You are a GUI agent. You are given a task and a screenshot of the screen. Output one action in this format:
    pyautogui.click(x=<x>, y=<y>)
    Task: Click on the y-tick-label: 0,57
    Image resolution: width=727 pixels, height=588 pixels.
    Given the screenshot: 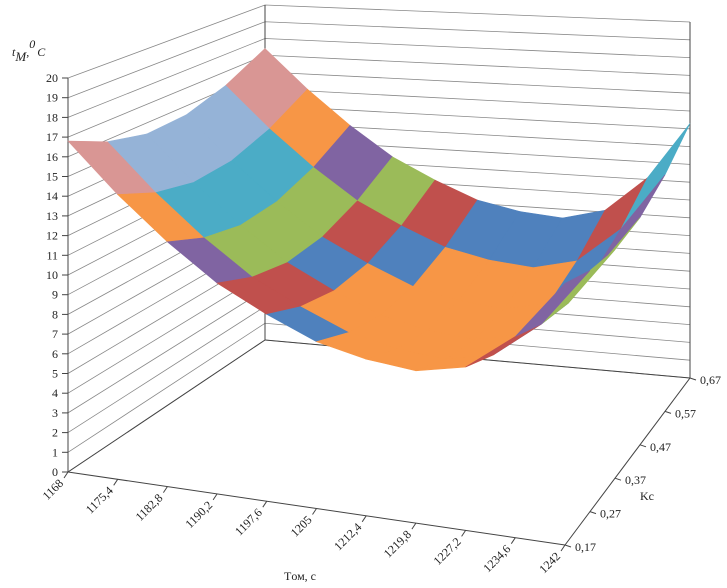 What is the action you would take?
    pyautogui.click(x=685, y=413)
    